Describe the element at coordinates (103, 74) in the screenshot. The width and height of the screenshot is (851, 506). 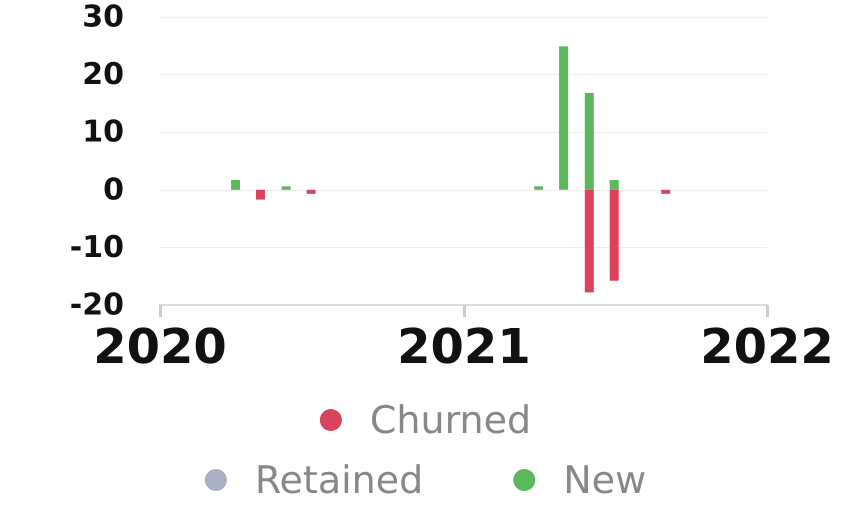
I see `y-tick-label: 20` at that location.